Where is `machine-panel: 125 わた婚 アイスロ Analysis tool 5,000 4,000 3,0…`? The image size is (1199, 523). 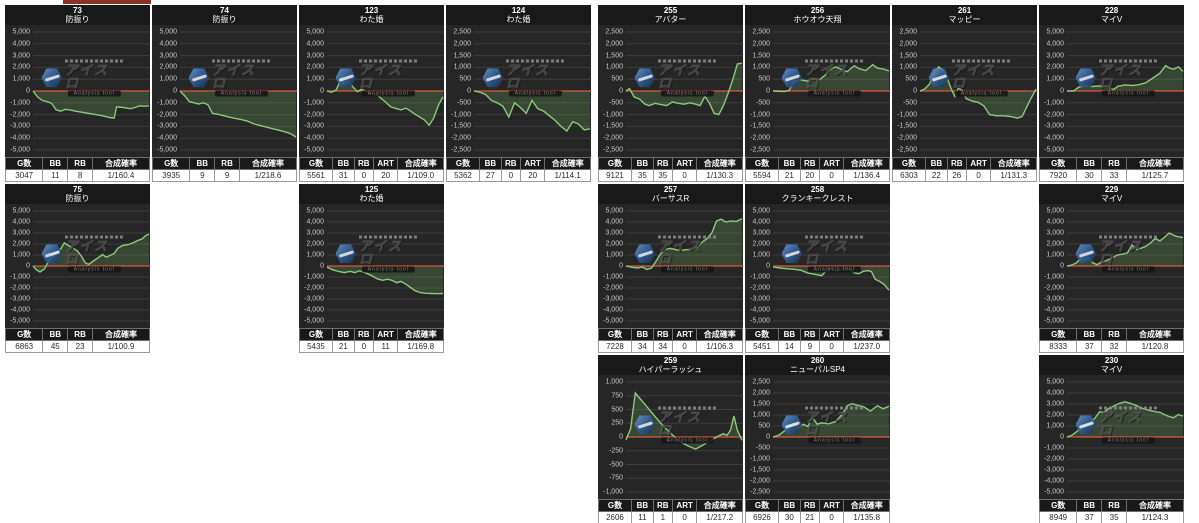 machine-panel: 125 わた婚 アイスロ Analysis tool 5,000 4,000 3,0… is located at coordinates (371, 268).